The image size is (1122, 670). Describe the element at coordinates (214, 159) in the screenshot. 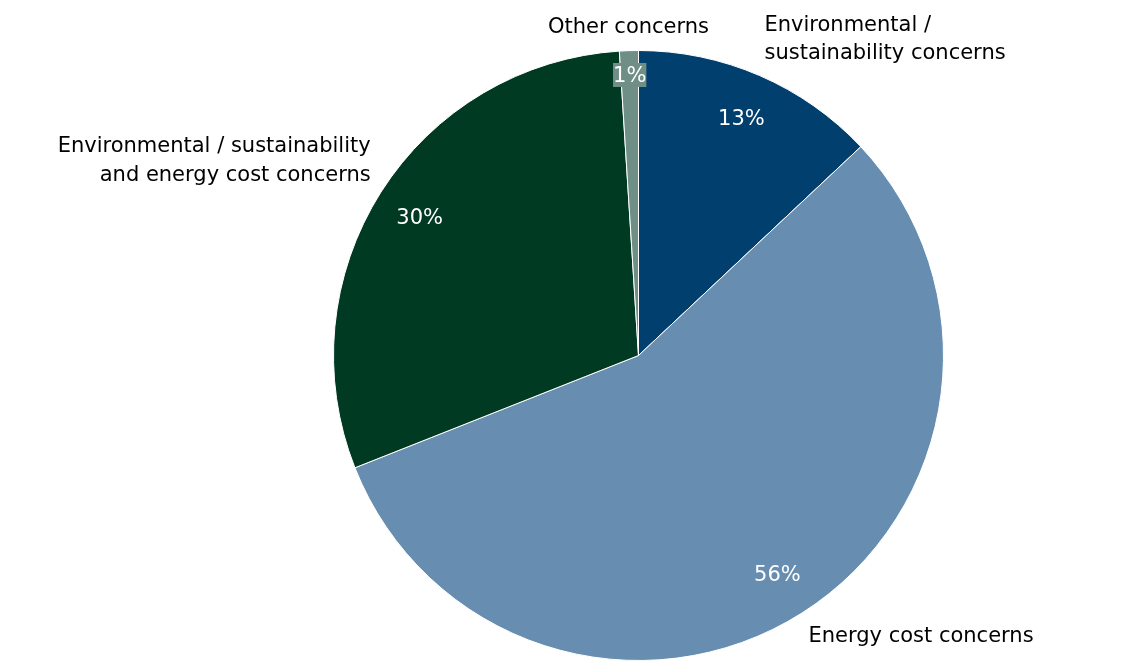

I see `slice-label: Environmental / sustainability and energy cost concerns` at that location.